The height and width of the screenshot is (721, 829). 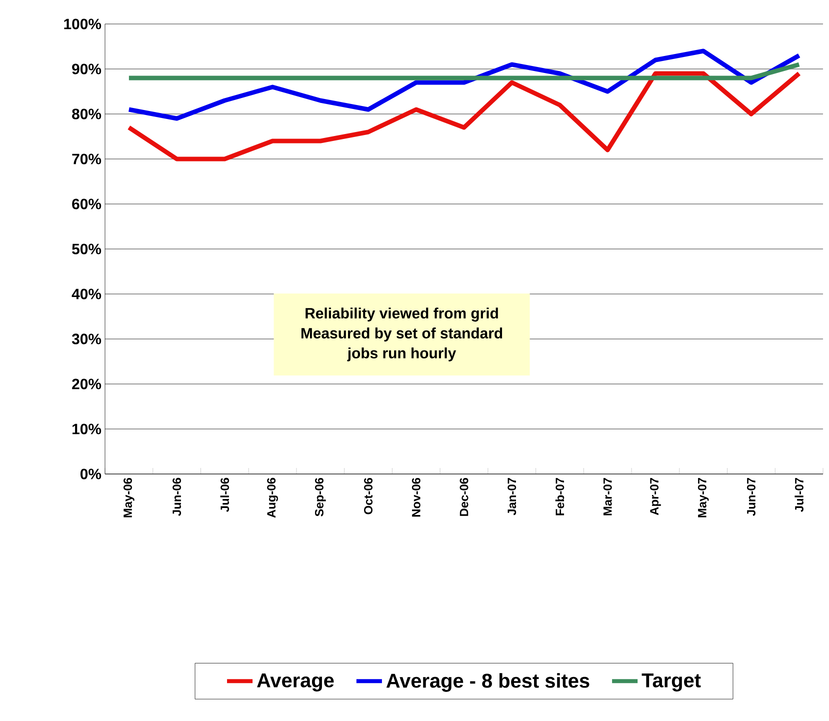 I want to click on x-tick-label: Apr-07, so click(x=655, y=497).